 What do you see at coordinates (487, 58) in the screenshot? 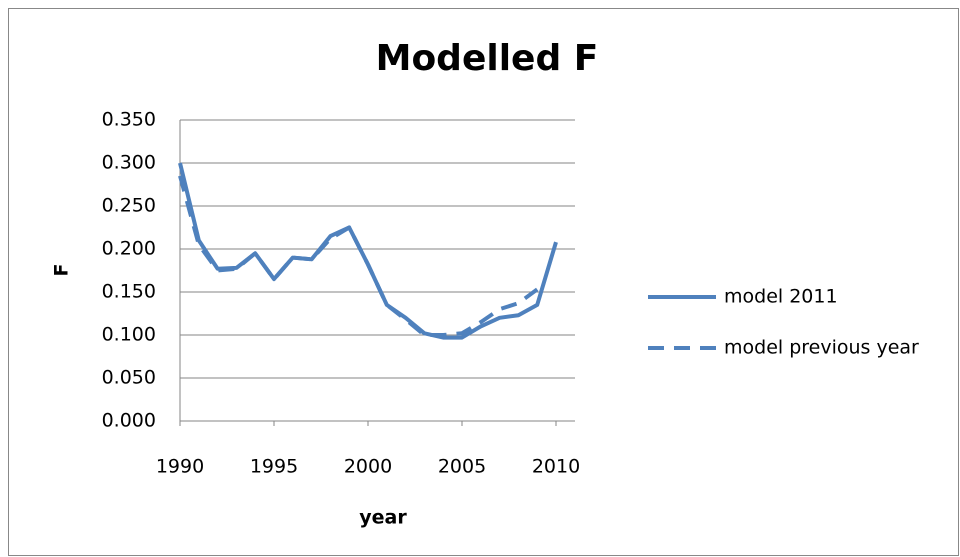
I see `chart-title: Modelled F` at bounding box center [487, 58].